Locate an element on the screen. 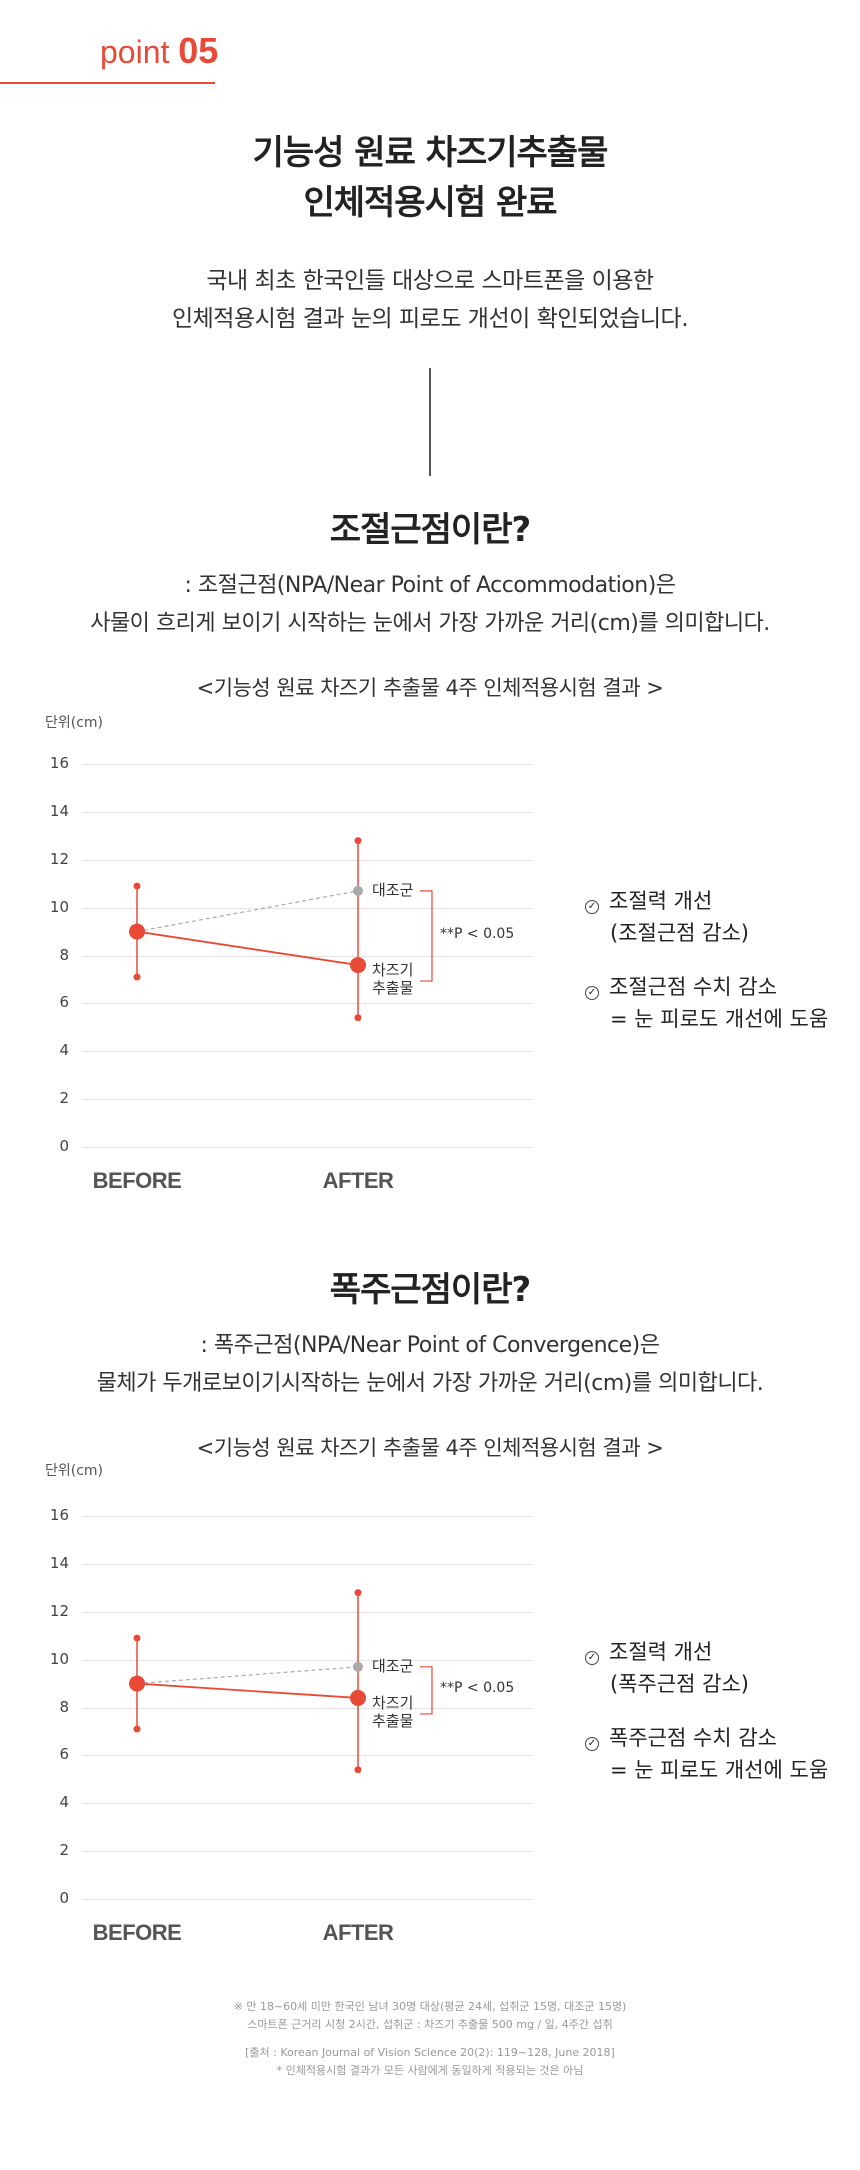 This screenshot has width=860, height=2170. legend-item: ✓ 조절근점 수치 감소 is located at coordinates (706, 987).